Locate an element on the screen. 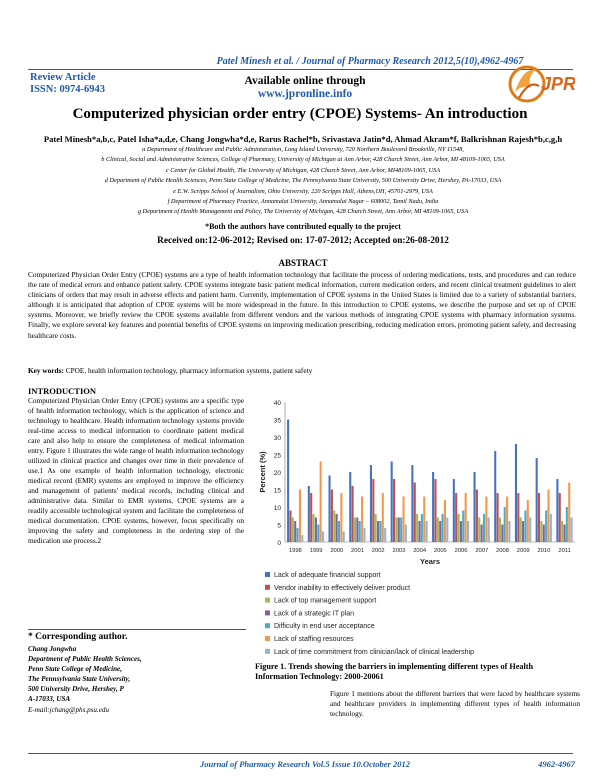  correspondence-line: The Pennsylvania State University, is located at coordinates (79, 679).